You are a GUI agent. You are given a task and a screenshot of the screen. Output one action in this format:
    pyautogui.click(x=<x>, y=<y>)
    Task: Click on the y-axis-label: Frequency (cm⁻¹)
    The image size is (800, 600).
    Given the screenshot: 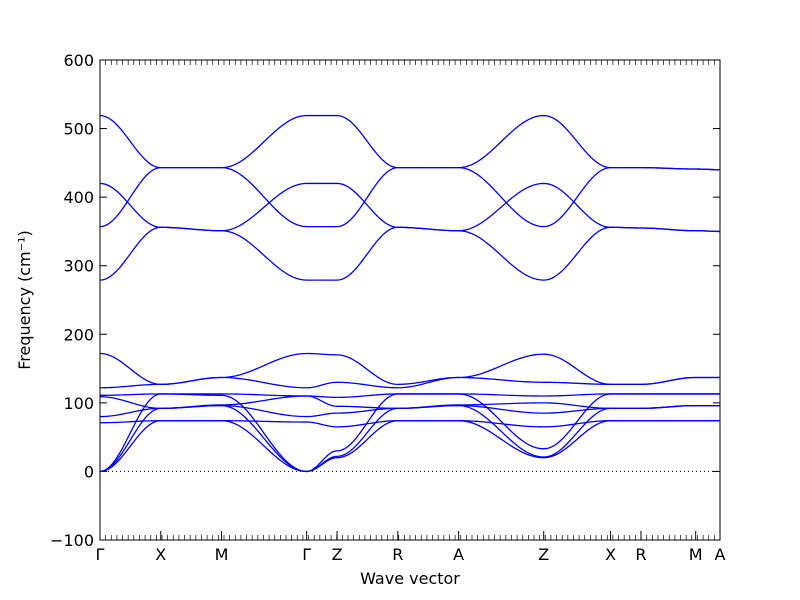 What is the action you would take?
    pyautogui.click(x=24, y=299)
    